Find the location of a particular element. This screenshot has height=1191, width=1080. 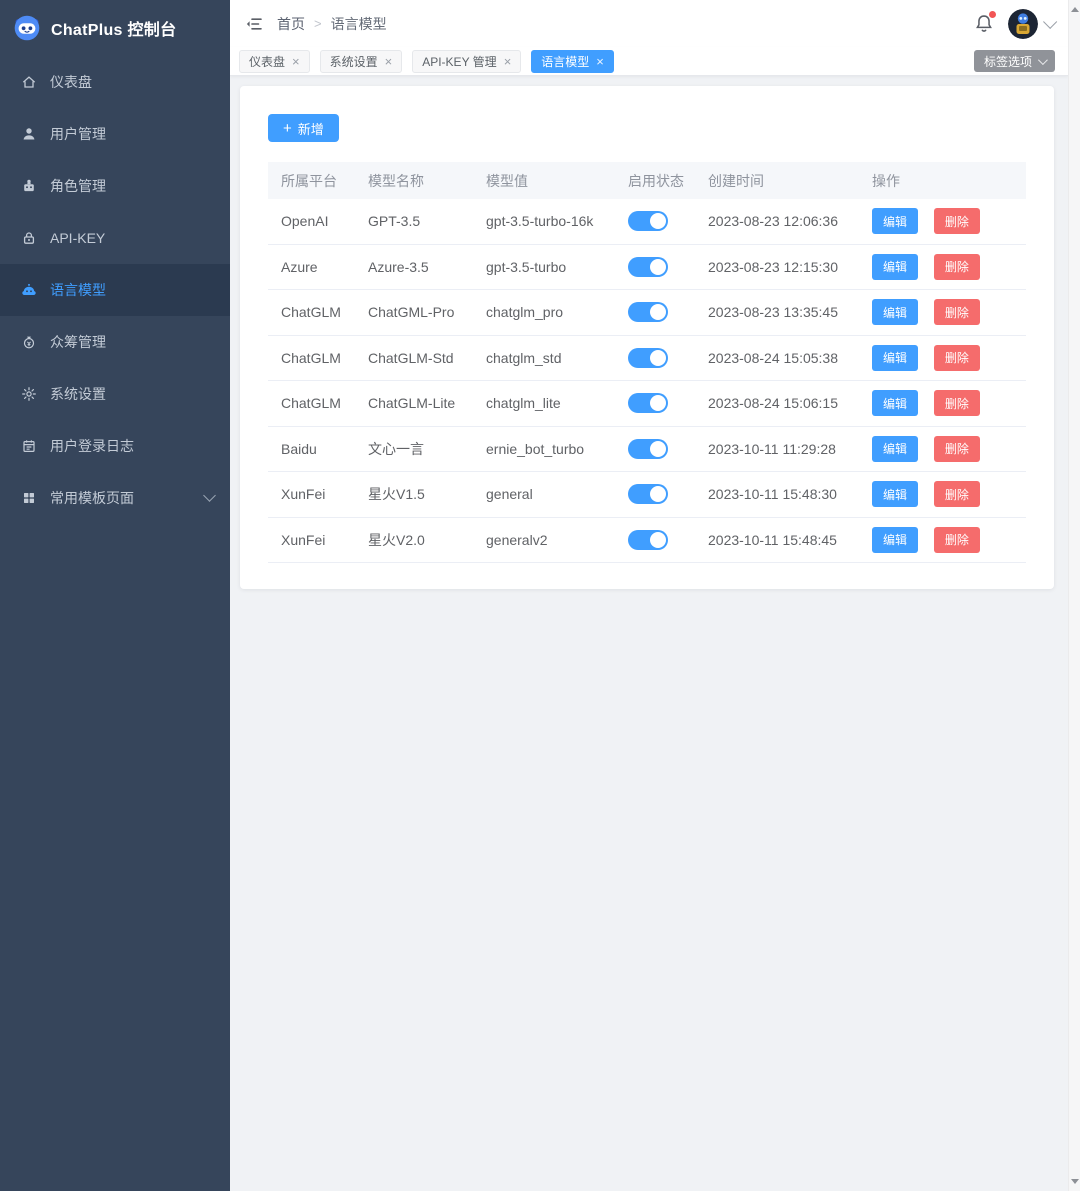

sidebar-item-login-log: 用户登录日志 is located at coordinates (115, 446).